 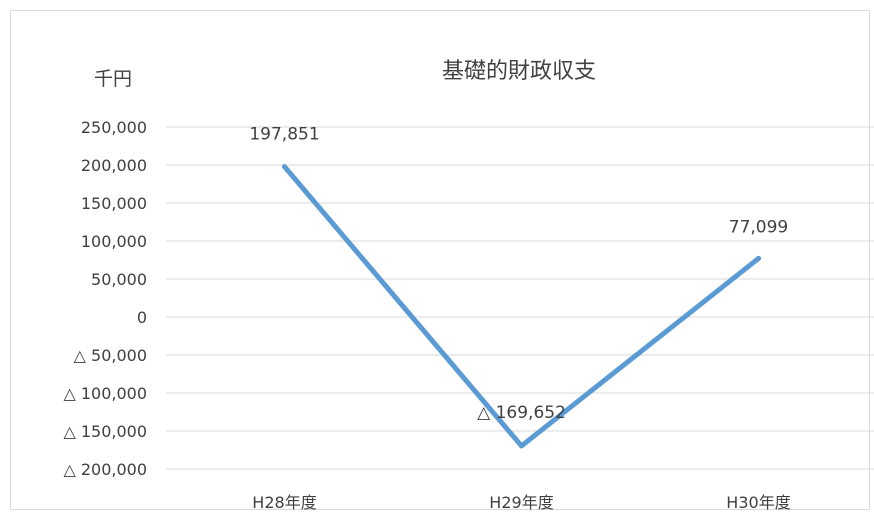 What do you see at coordinates (114, 203) in the screenshot?
I see `y-tick-label: 150,000` at bounding box center [114, 203].